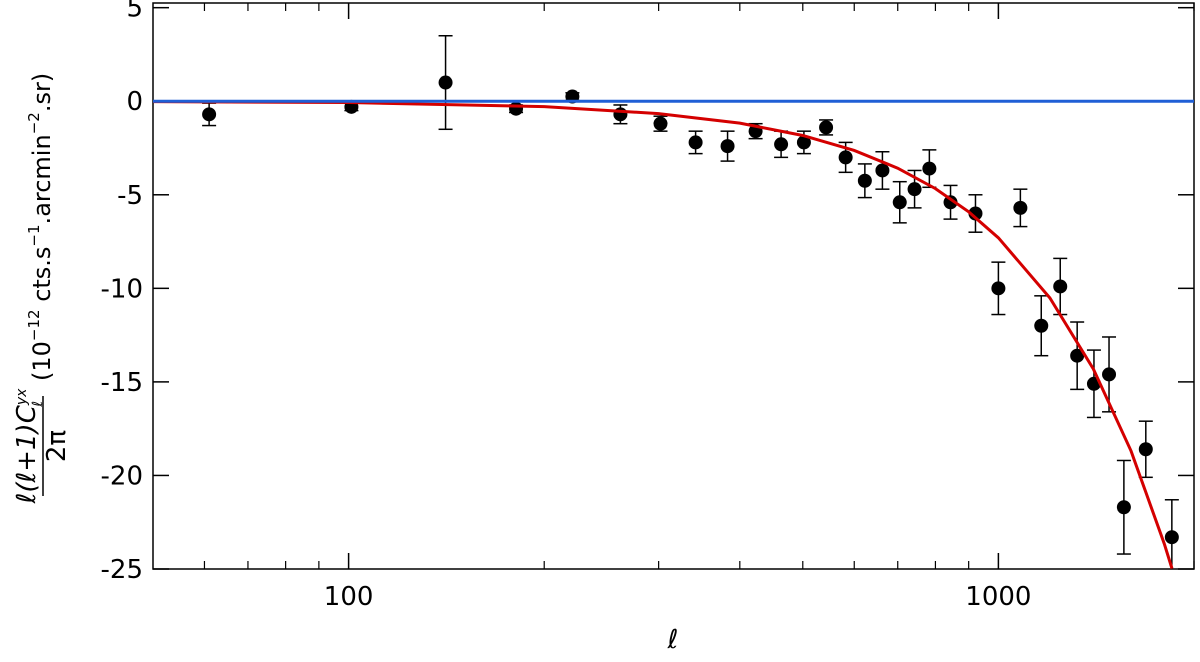  Describe the element at coordinates (34, 235) in the screenshot. I see `y-label-units-sup: −1` at that location.